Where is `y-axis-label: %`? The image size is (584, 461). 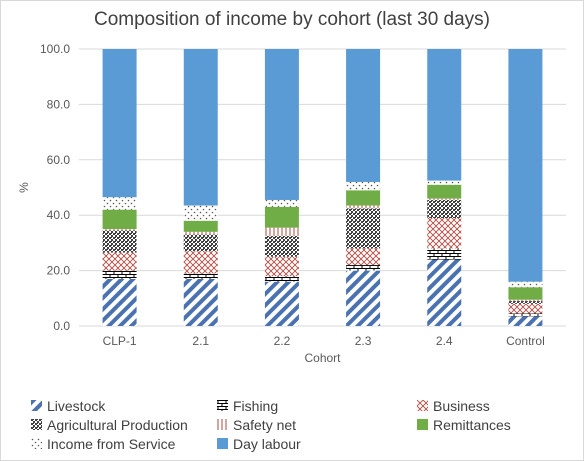
y-axis-label: % is located at coordinates (24, 187).